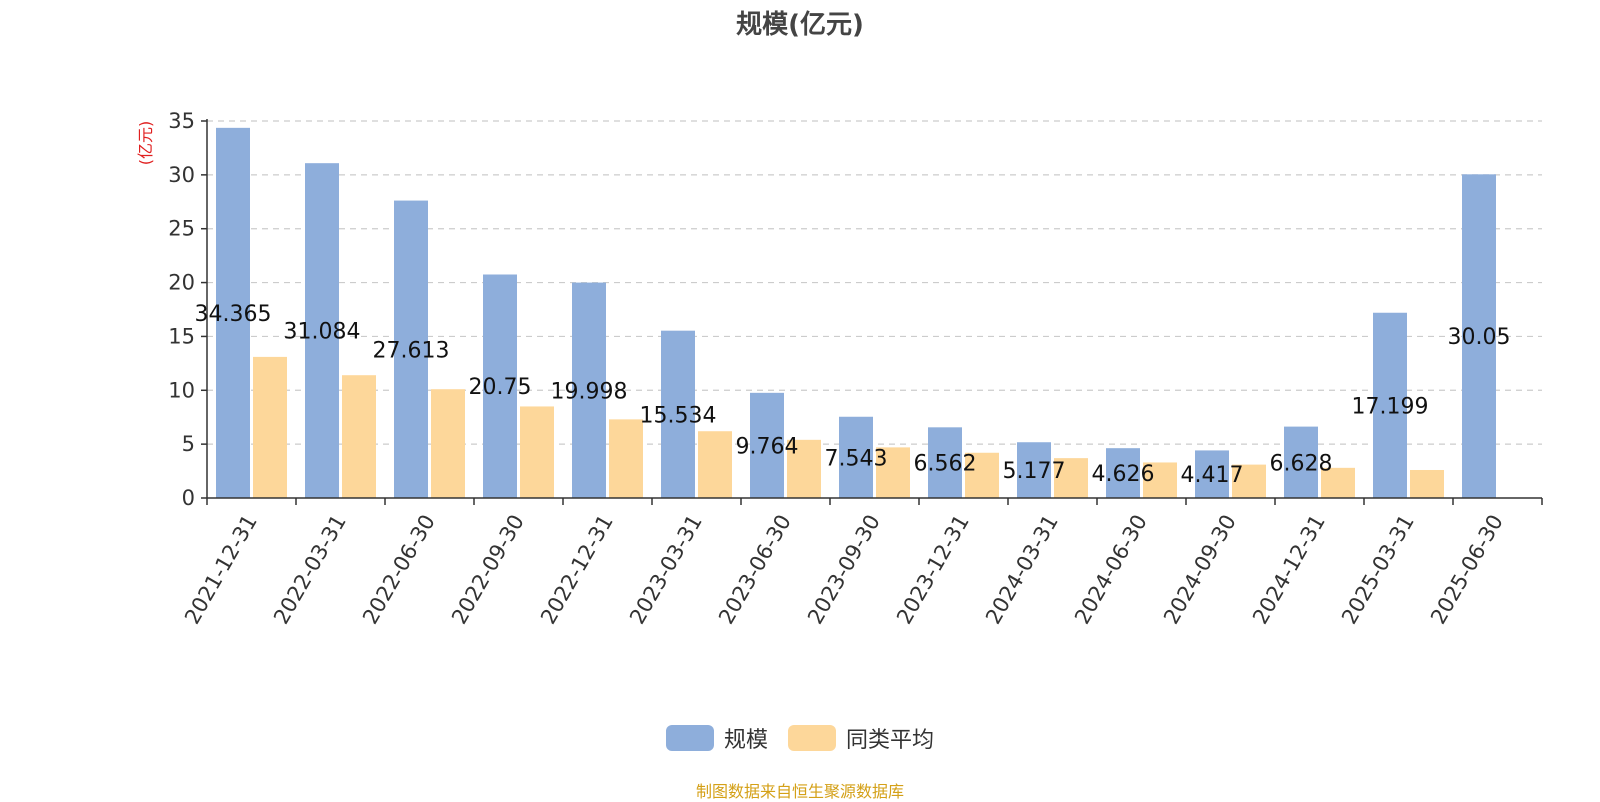 The width and height of the screenshot is (1600, 802). What do you see at coordinates (666, 570) in the screenshot?
I see `x-tick-label: 2023-03-31` at bounding box center [666, 570].